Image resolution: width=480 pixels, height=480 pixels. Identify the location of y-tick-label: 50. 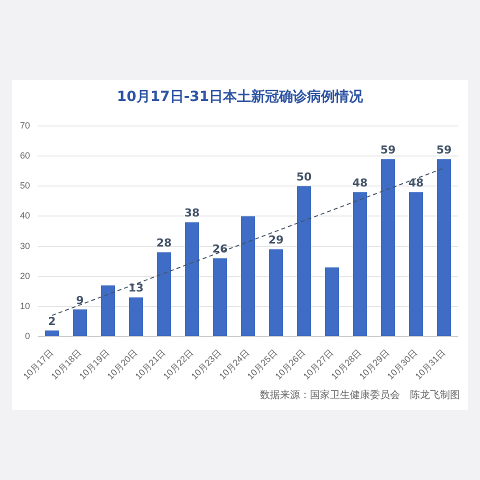
(25, 185).